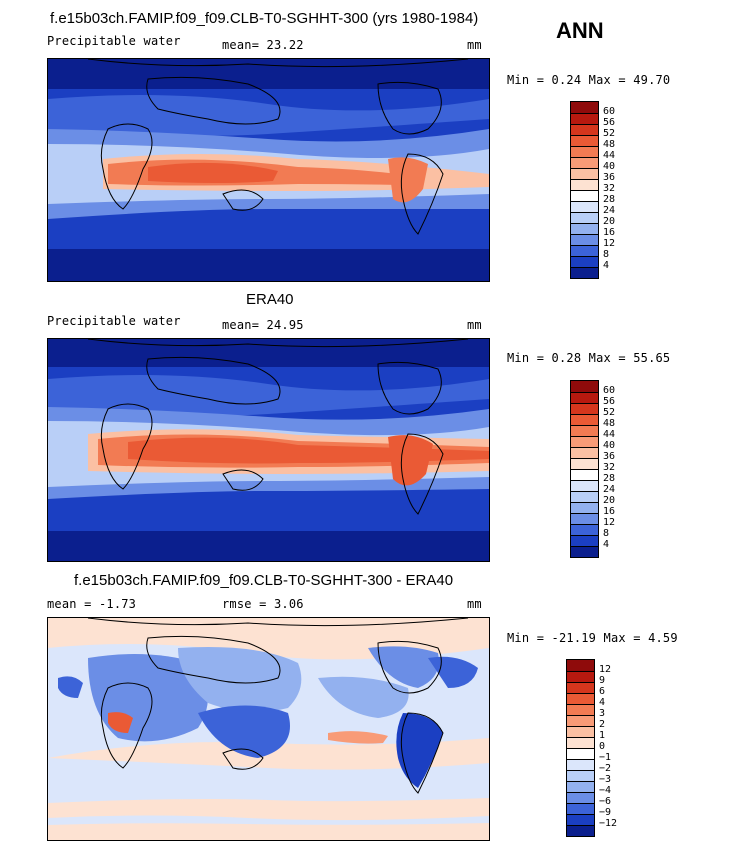  Describe the element at coordinates (263, 45) in the screenshot. I see `mean-label: mean= 23.22` at that location.